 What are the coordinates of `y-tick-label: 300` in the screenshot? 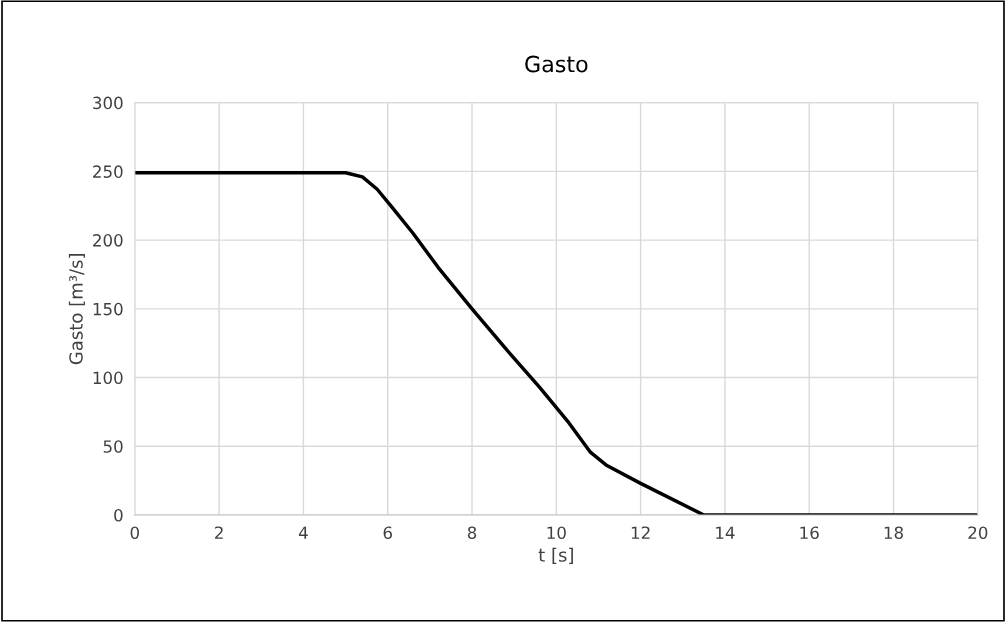 It's located at (108, 103).